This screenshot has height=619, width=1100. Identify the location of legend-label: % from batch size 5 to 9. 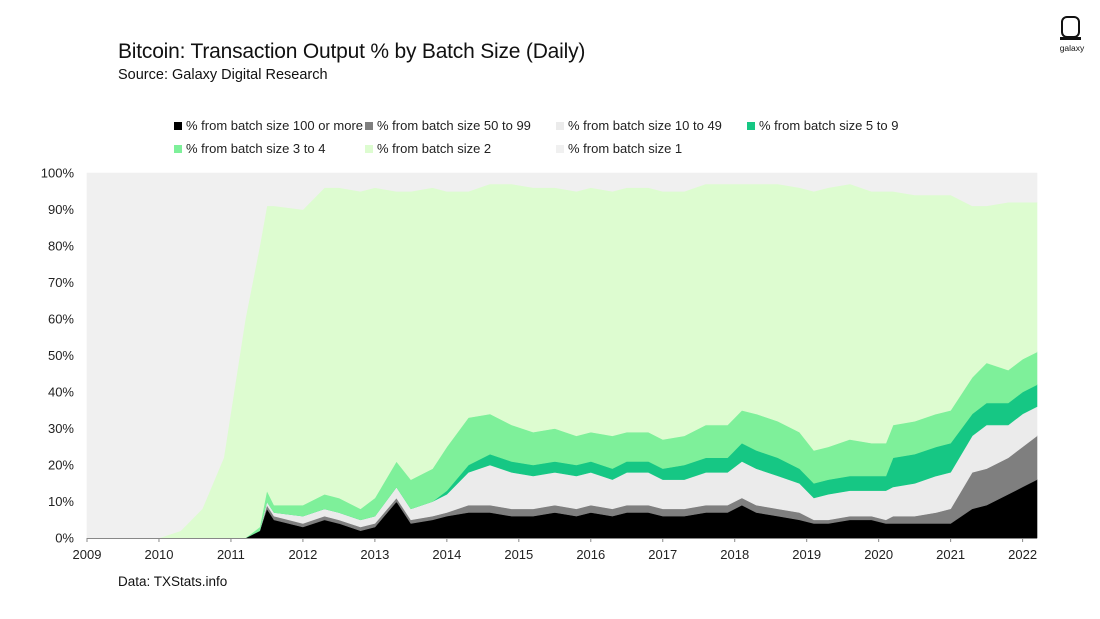
(829, 125).